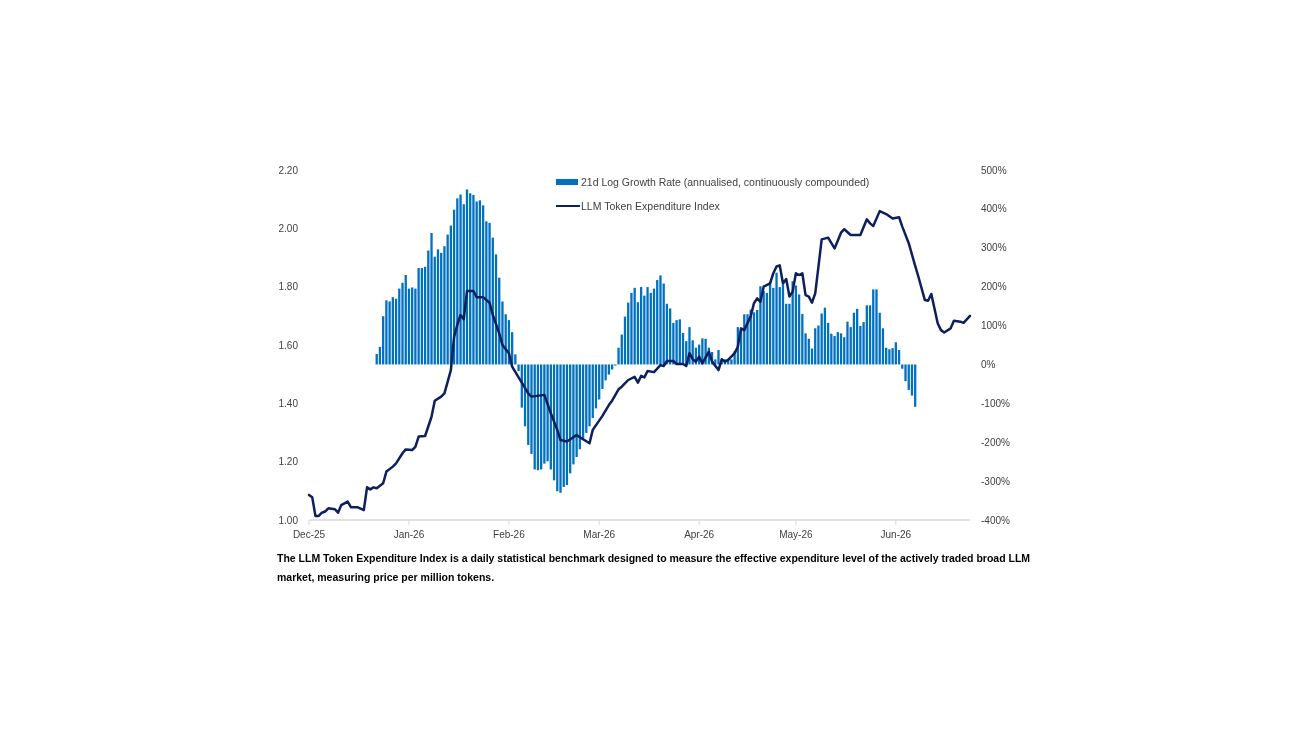 This screenshot has width=1290, height=735. What do you see at coordinates (509, 534) in the screenshot?
I see `x-tick-label: Feb-26` at bounding box center [509, 534].